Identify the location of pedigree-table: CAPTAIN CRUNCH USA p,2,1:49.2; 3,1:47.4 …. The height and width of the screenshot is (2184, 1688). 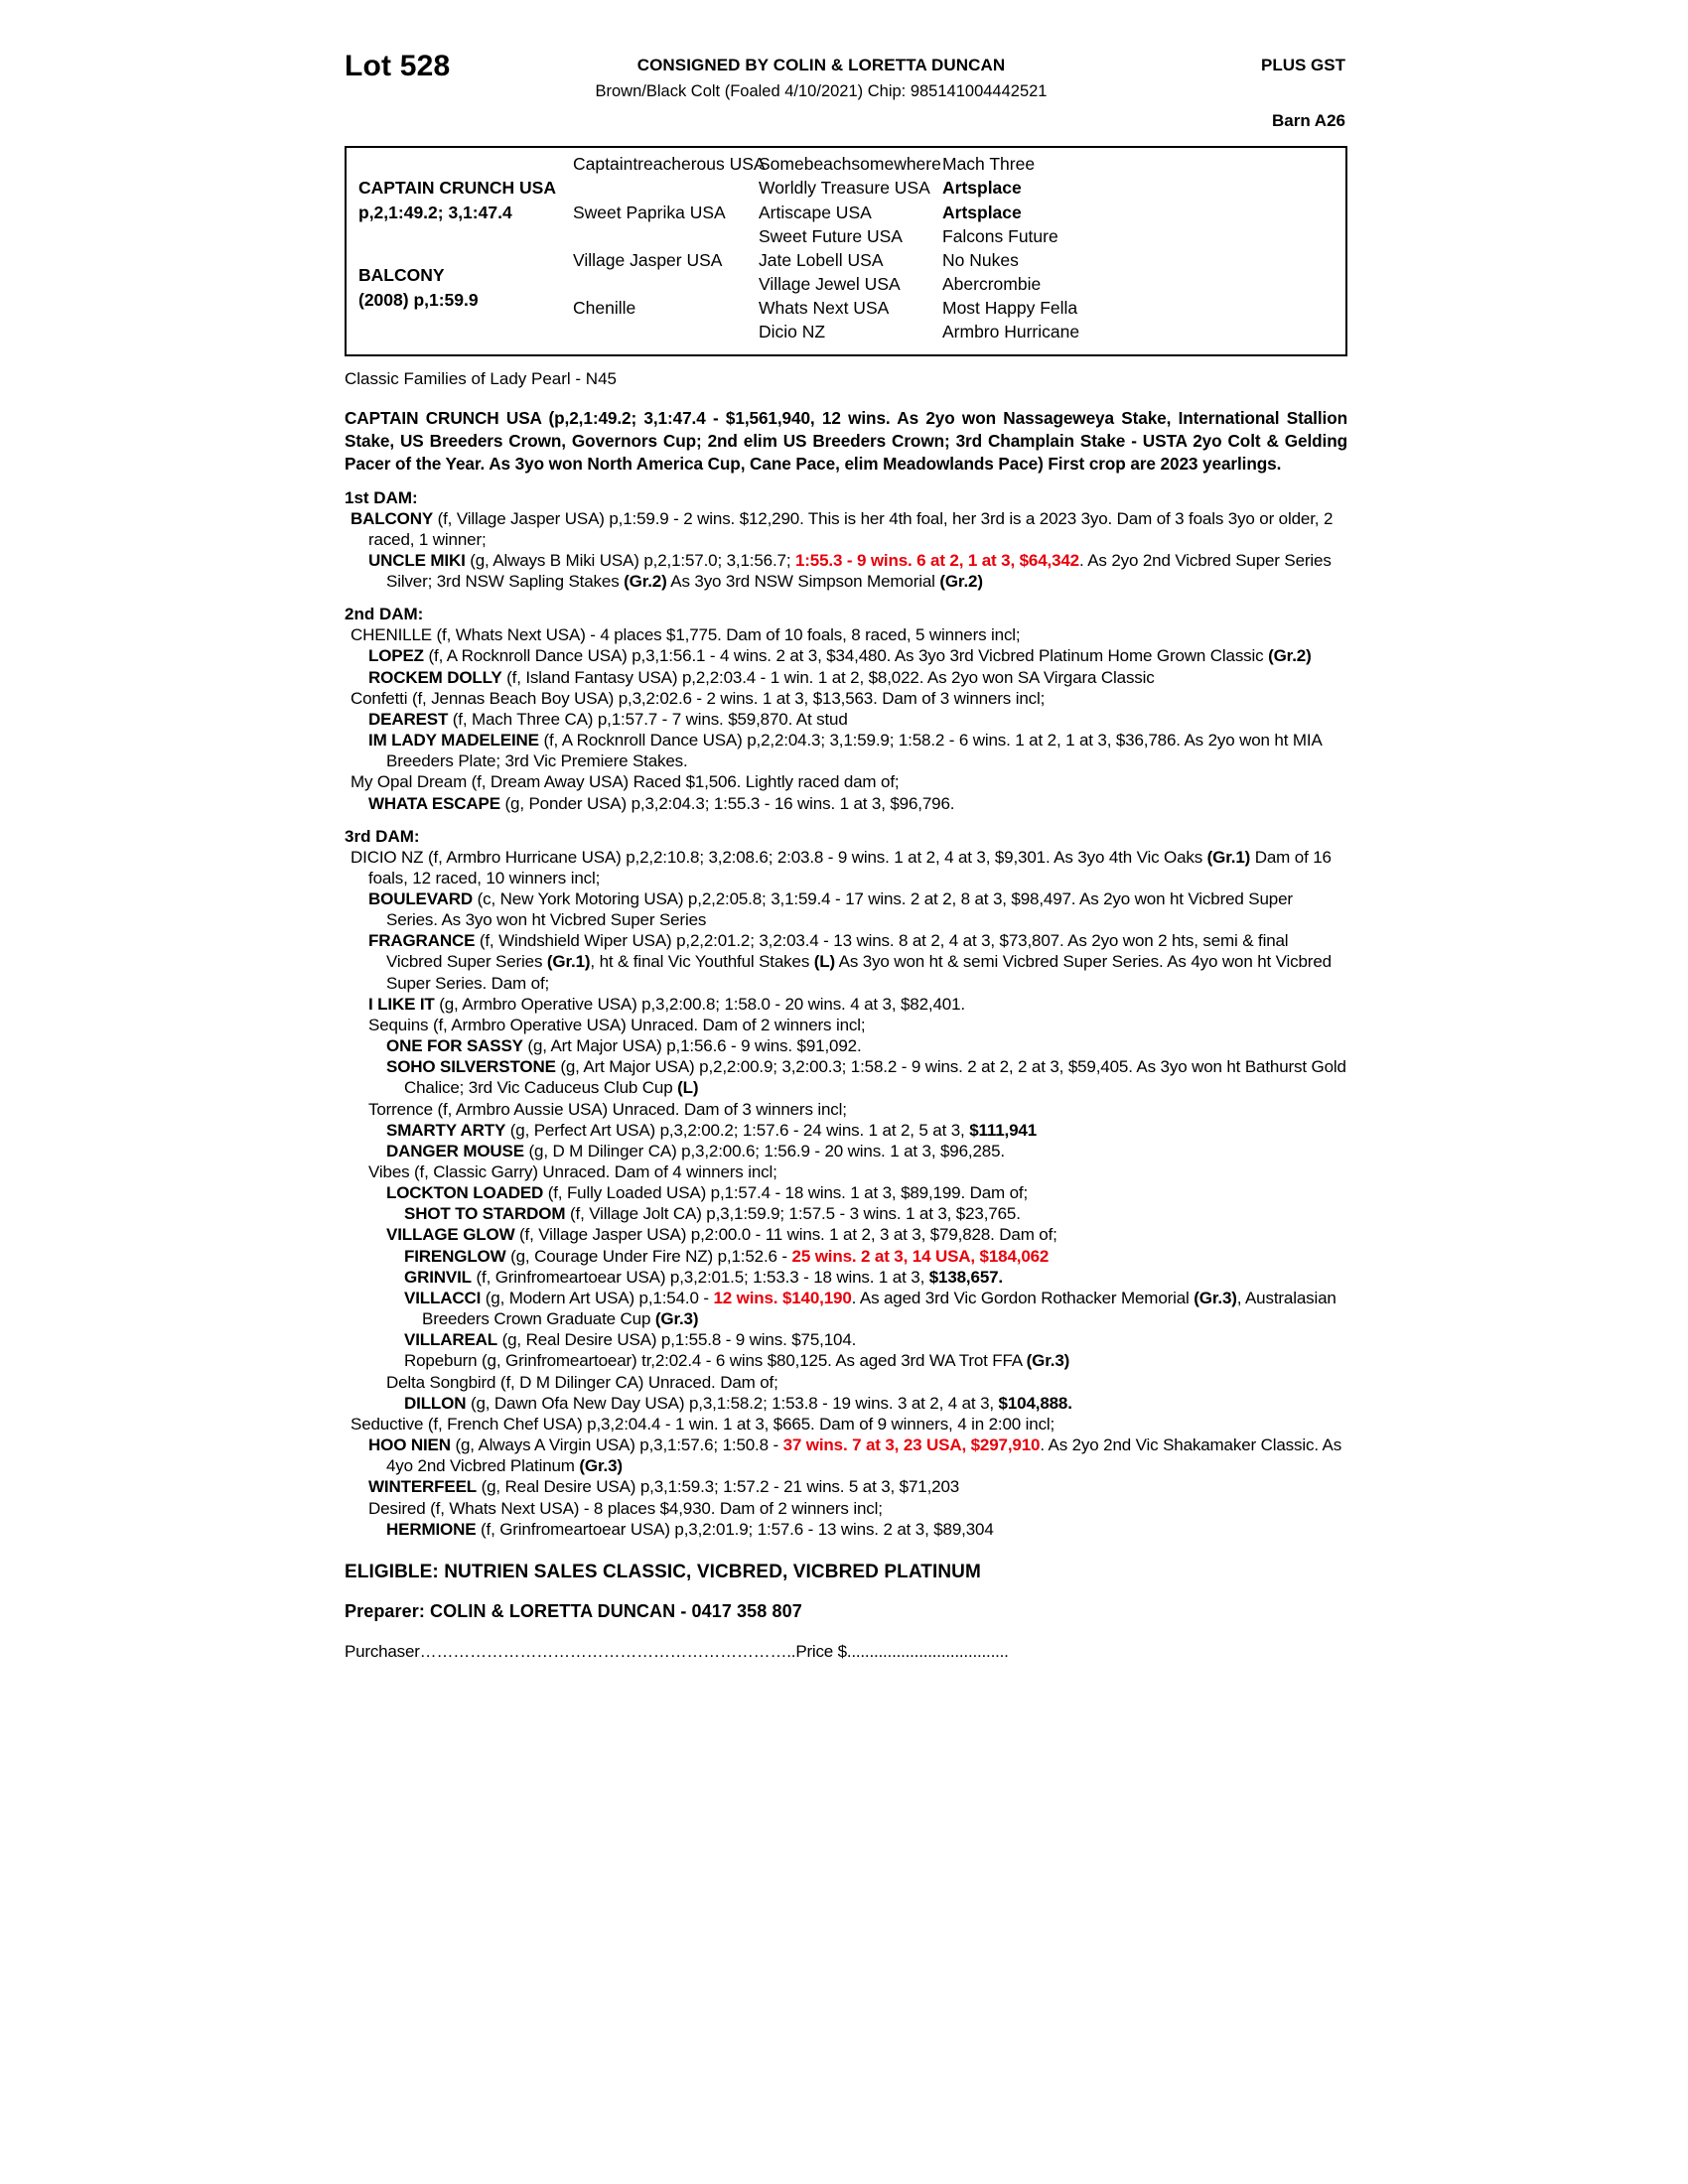
(846, 251).